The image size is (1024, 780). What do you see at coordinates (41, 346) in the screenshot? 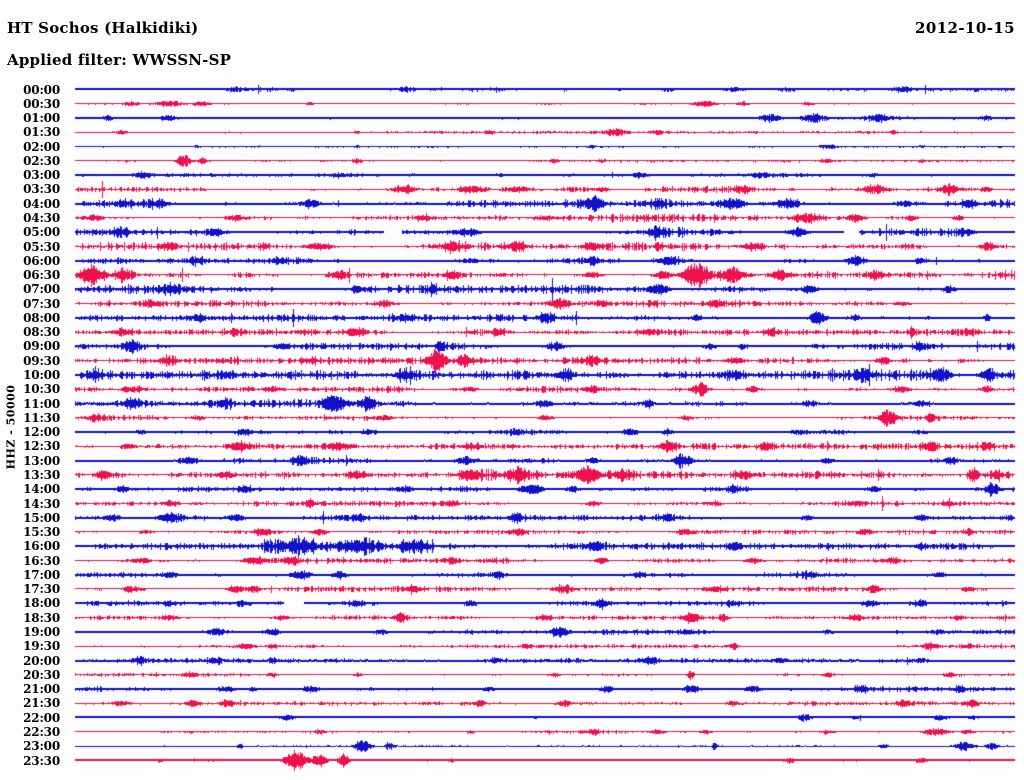
I see `trace-time-label: 09:00` at bounding box center [41, 346].